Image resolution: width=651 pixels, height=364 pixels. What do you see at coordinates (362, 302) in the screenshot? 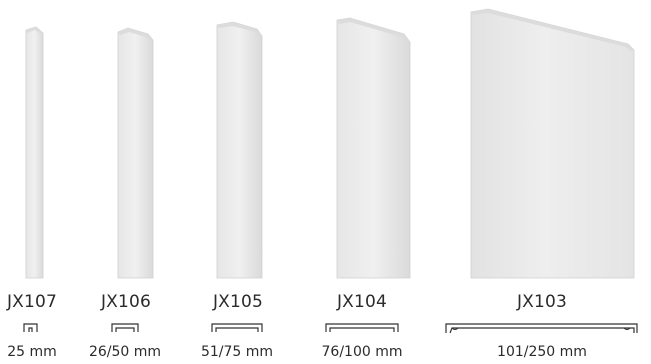
I see `model-label-jx104: JX104` at bounding box center [362, 302].